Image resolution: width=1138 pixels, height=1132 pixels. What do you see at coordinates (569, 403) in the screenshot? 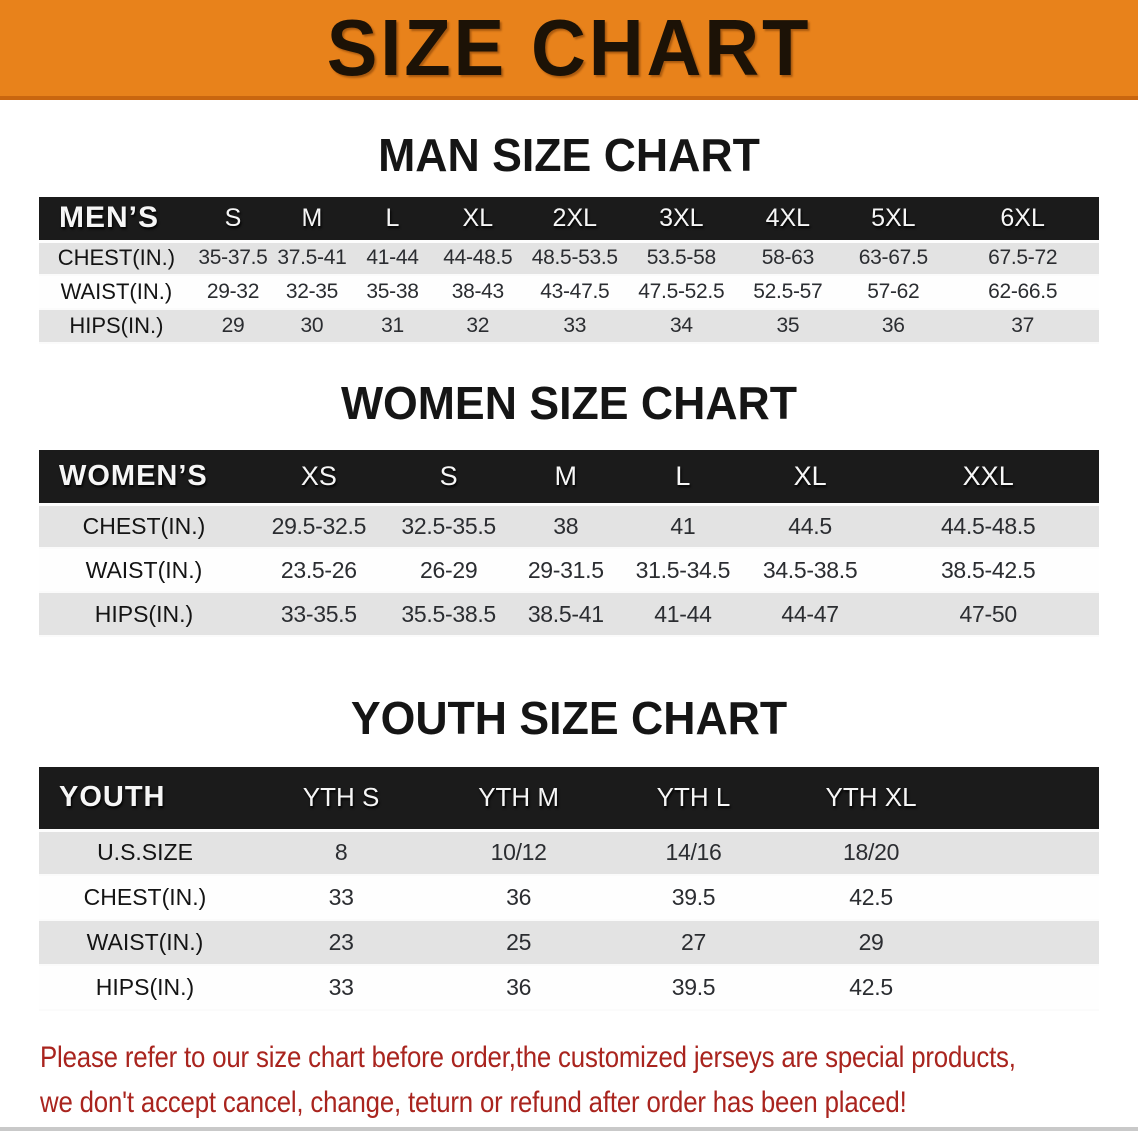
I see `women-size-chart-heading: WOMEN SIZE CHART` at bounding box center [569, 403].